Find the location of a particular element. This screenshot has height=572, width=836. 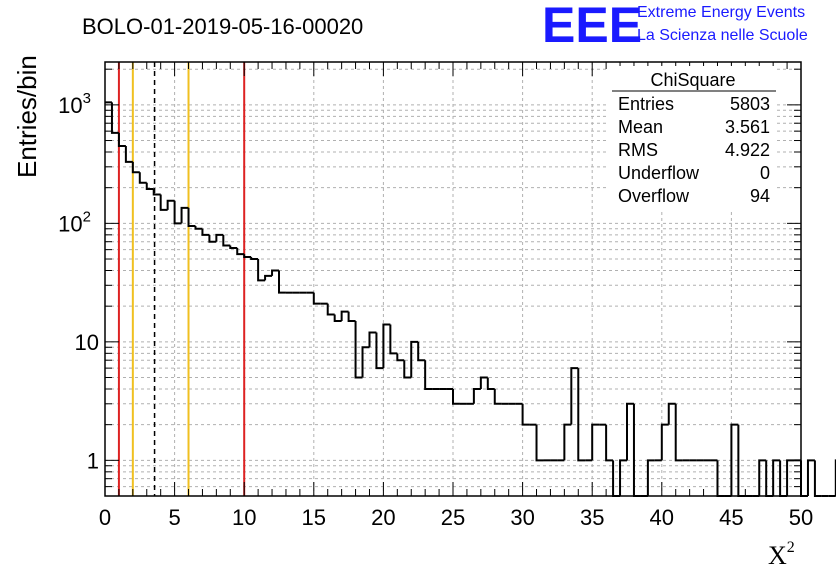

stats-label-overflow: Overflow is located at coordinates (654, 196).